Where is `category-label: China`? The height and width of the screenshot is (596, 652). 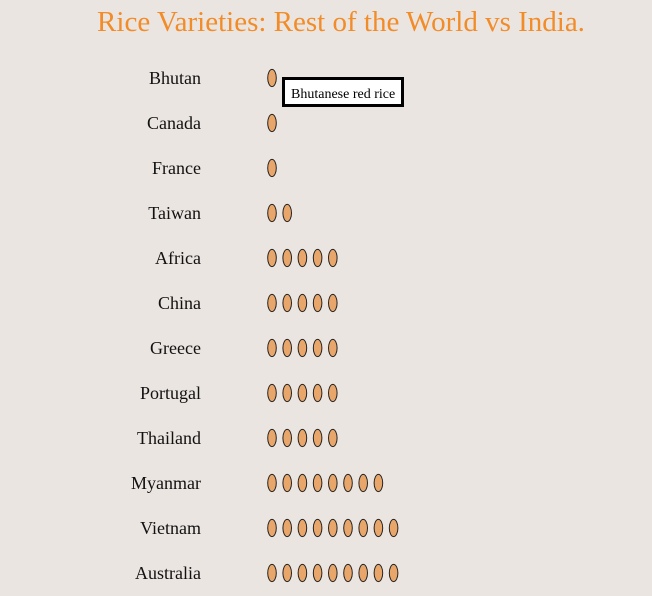
category-label: China is located at coordinates (179, 303).